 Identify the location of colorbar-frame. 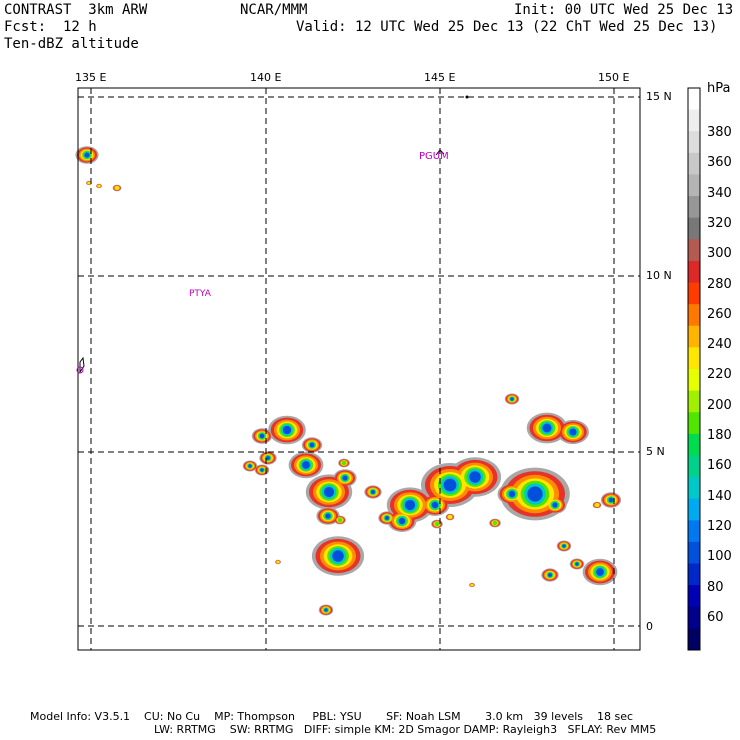
(694, 369).